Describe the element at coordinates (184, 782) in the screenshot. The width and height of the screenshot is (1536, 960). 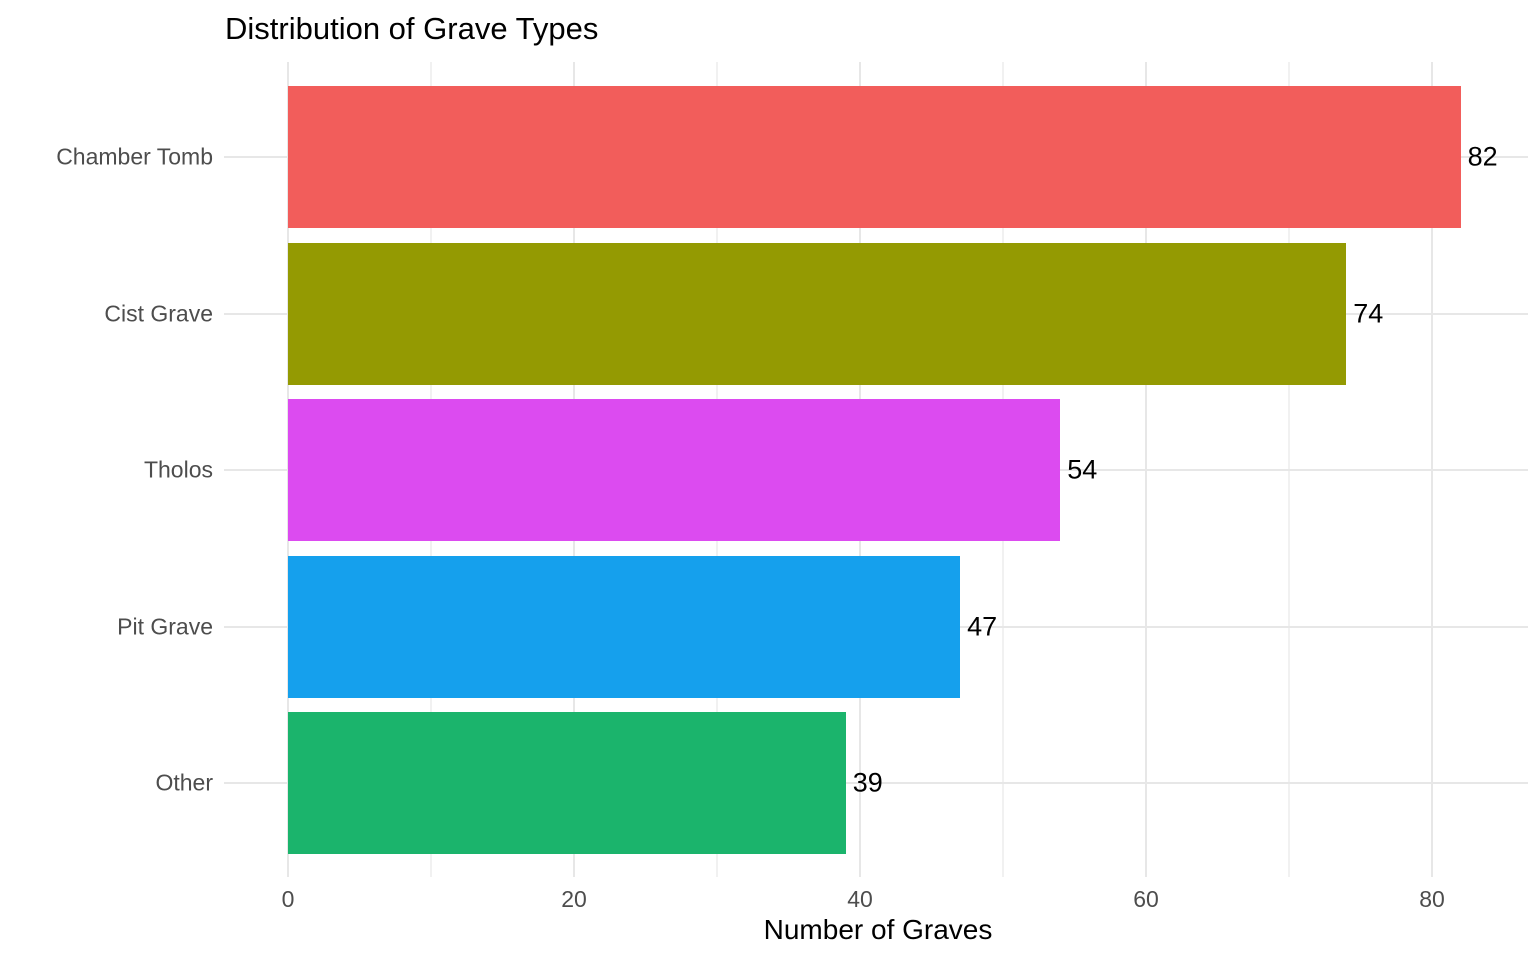
I see `y-axis-label: Other` at that location.